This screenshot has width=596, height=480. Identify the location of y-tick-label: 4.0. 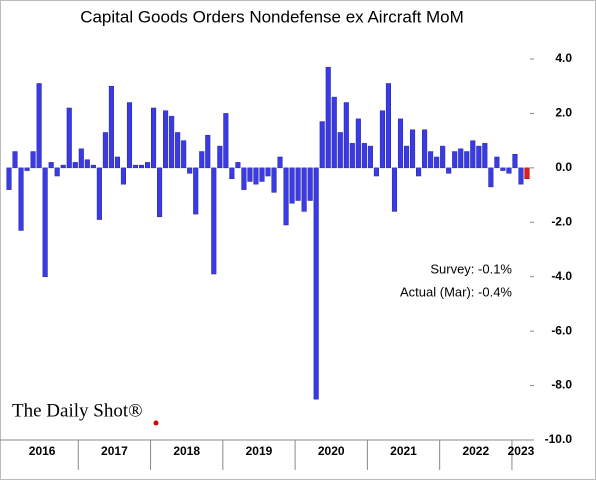
(563, 58).